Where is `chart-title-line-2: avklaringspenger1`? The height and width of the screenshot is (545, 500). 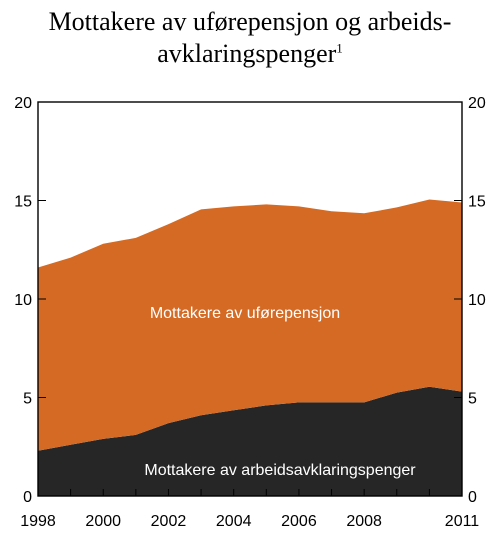
chart-title-line-2: avklaringspenger1 is located at coordinates (250, 54).